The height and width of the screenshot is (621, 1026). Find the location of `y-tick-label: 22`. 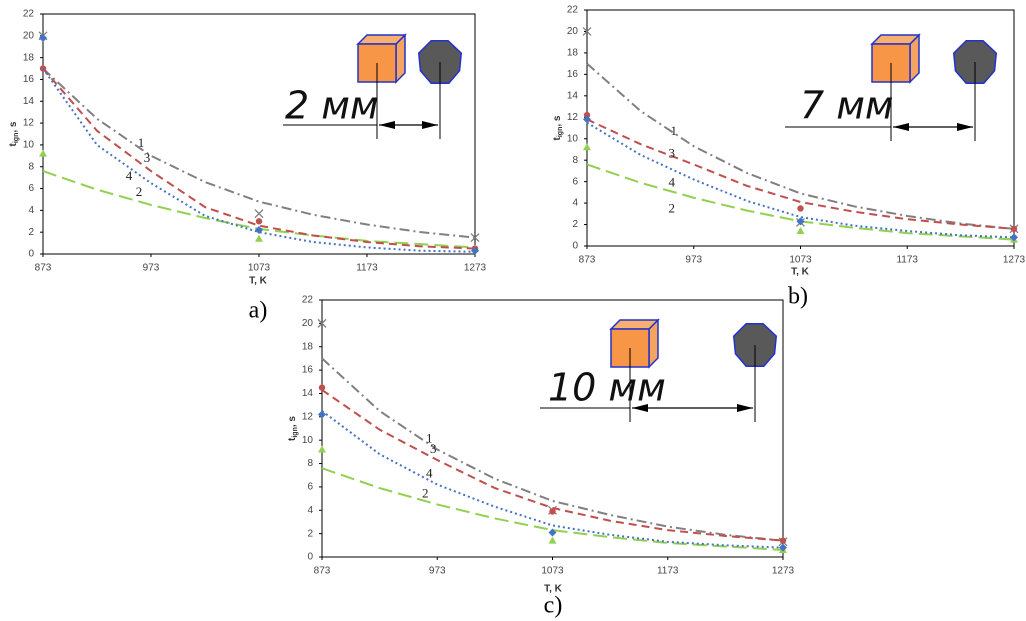

y-tick-label: 22 is located at coordinates (308, 300).